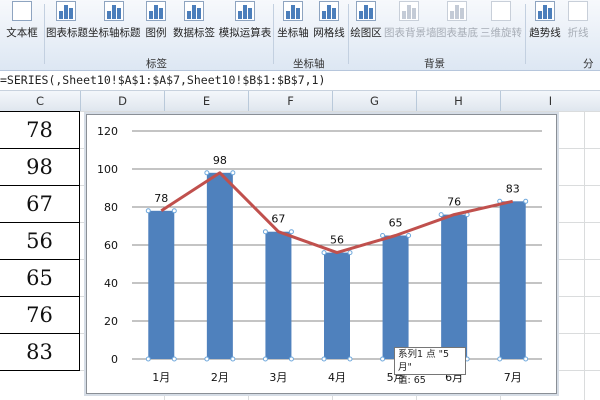  I want to click on axes-button: 坐标轴, so click(293, 23).